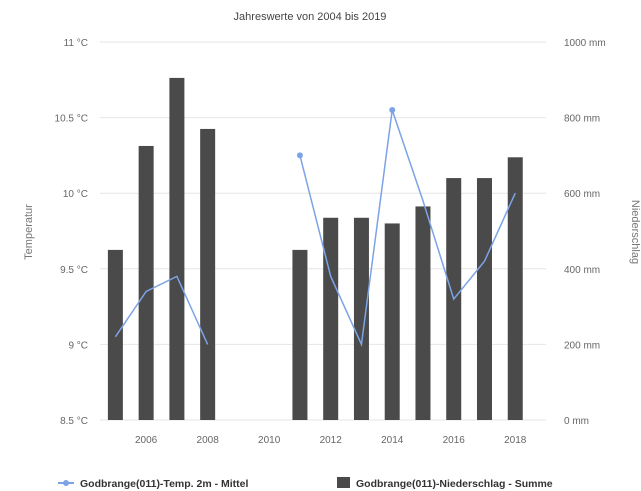 This screenshot has width=641, height=491. Describe the element at coordinates (71, 232) in the screenshot. I see `left-axis-ticks: 8.5 °C 9 °C 9.5 °C 10 °C 10.5 °C 11 °C` at that location.